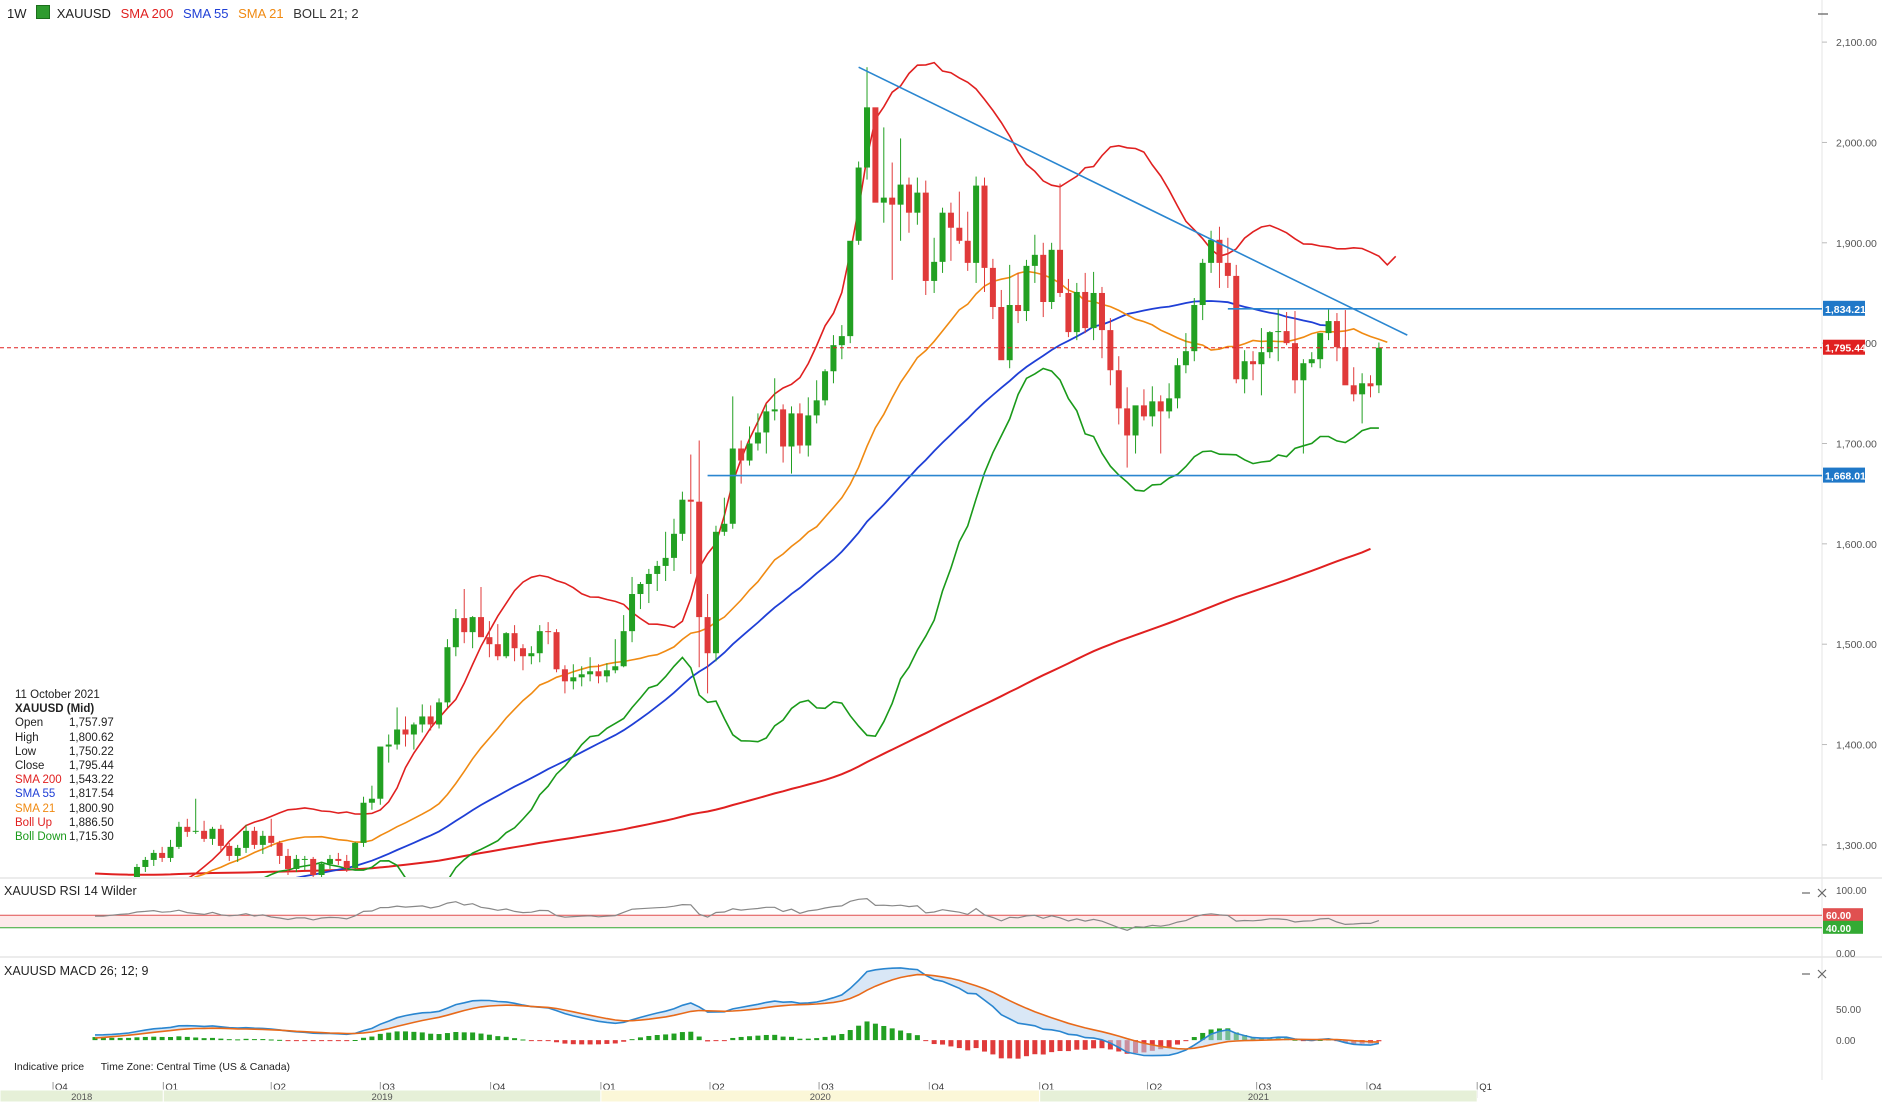  What do you see at coordinates (49, 1067) in the screenshot?
I see `indicative-price-label: Indicative price` at bounding box center [49, 1067].